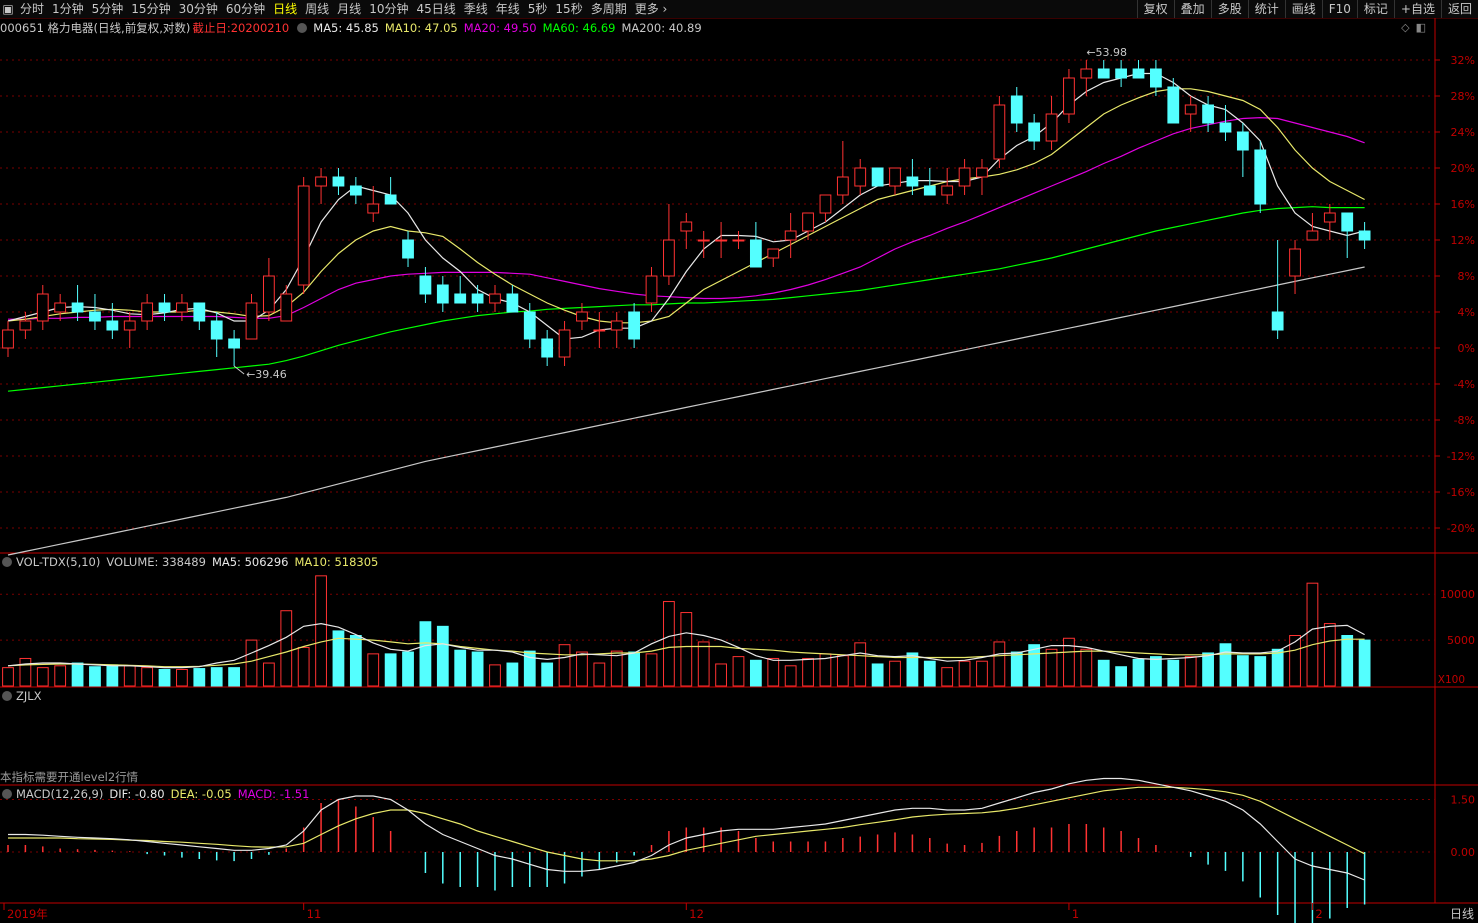 The image size is (1478, 923). Describe the element at coordinates (389, 9) in the screenshot. I see `tab-period: 10分钟` at that location.